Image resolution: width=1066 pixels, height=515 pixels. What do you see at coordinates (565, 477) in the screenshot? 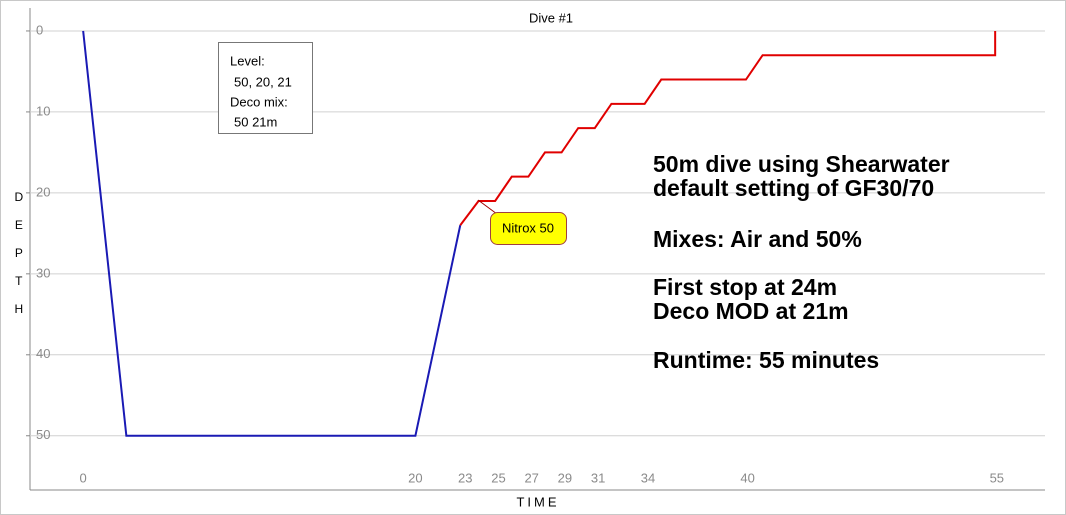
I see `x-tick-label: 29` at bounding box center [565, 477].